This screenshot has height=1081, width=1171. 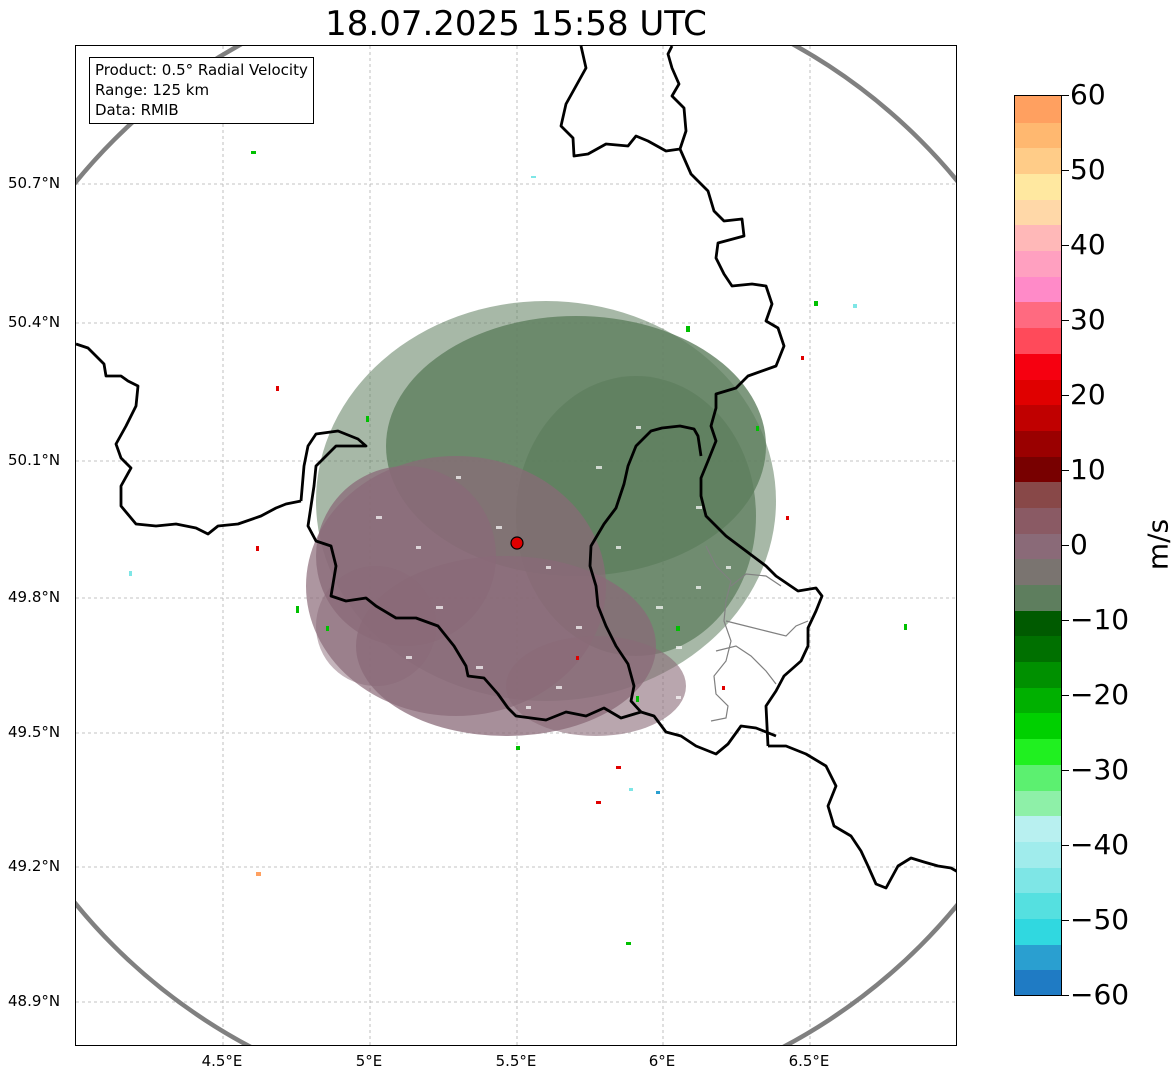 I want to click on colorbar-tick-label: 20, so click(x=1088, y=394).